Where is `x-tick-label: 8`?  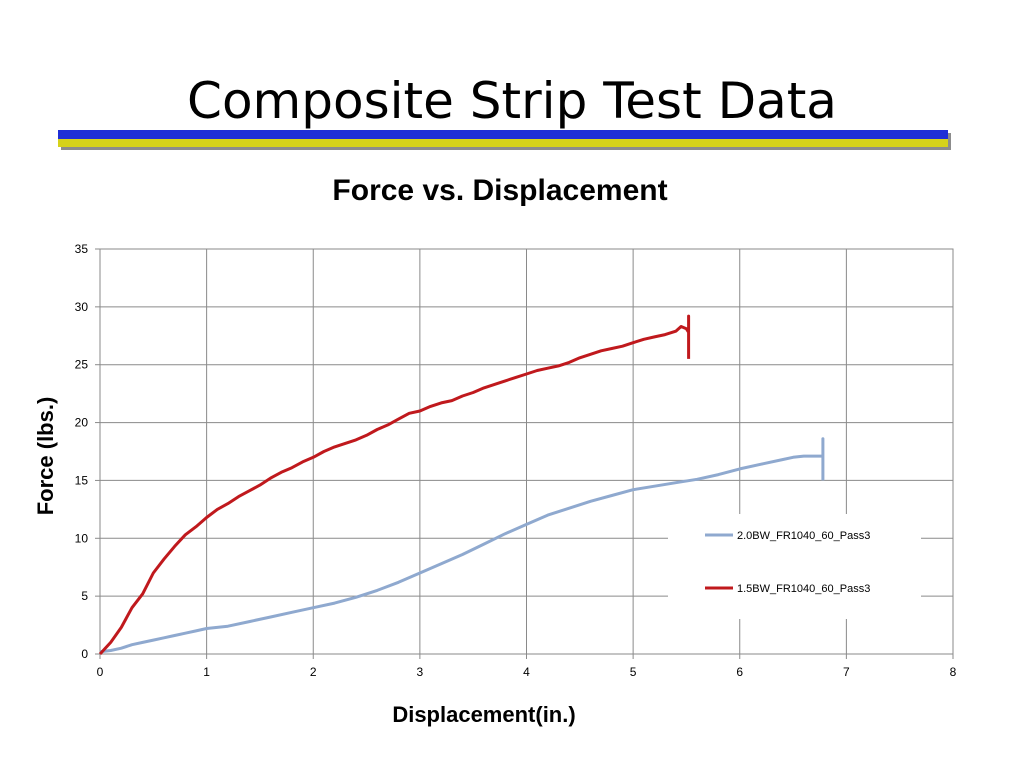 x-tick-label: 8 is located at coordinates (953, 672).